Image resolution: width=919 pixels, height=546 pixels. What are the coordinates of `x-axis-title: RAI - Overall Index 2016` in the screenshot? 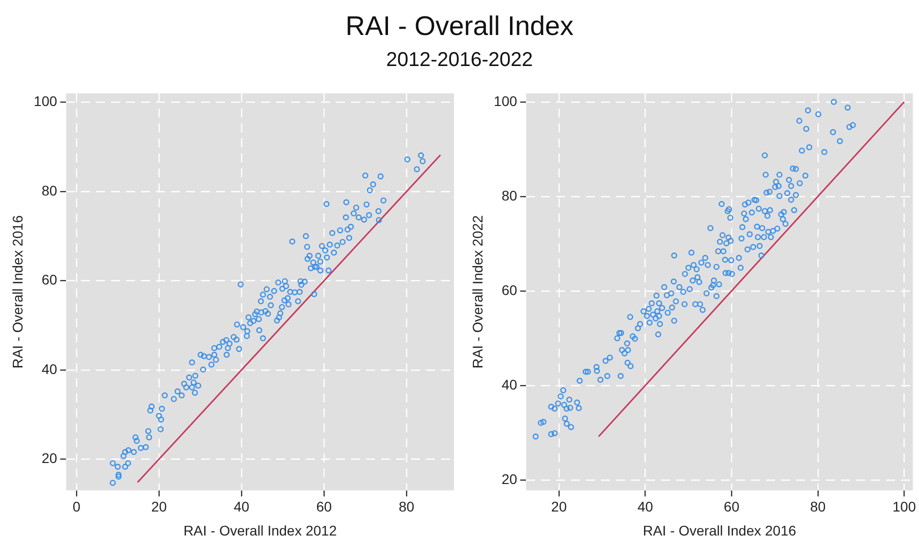 It's located at (719, 530).